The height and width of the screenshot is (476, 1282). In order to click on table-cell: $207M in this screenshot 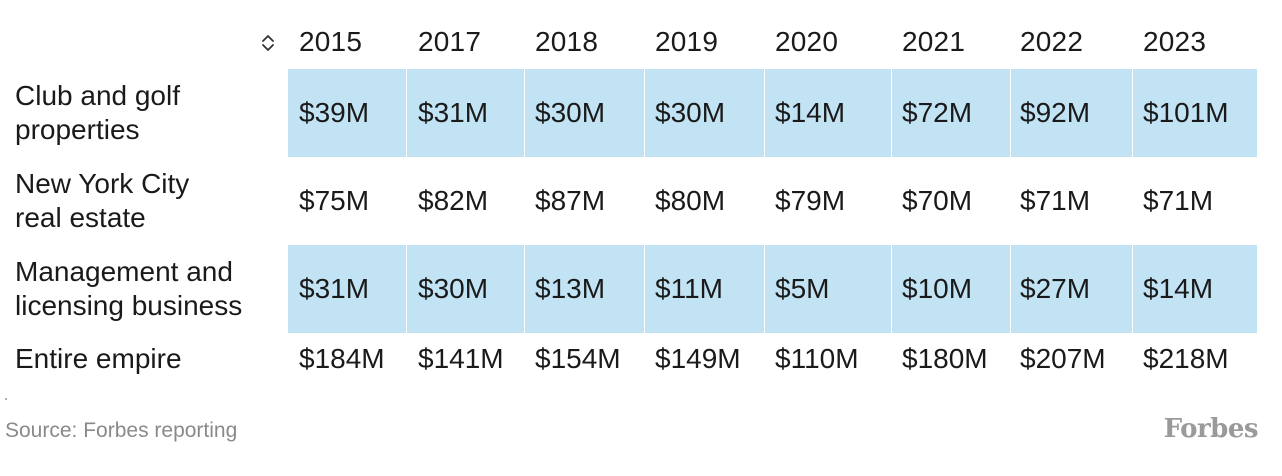, I will do `click(1063, 358)`.